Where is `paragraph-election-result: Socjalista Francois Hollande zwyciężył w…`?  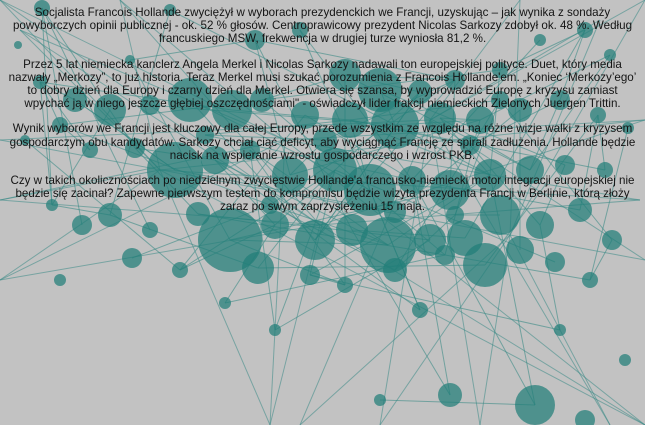 paragraph-election-result: Socjalista Francois Hollande zwyciężył w… is located at coordinates (322, 26).